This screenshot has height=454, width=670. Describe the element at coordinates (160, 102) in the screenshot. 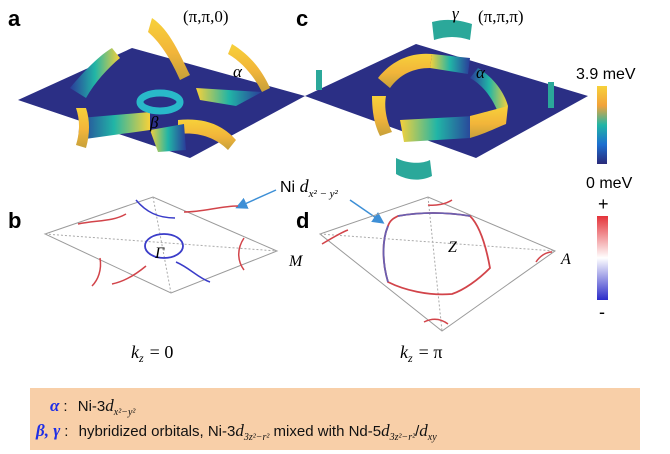

I see `beta-cylinder-a` at that location.